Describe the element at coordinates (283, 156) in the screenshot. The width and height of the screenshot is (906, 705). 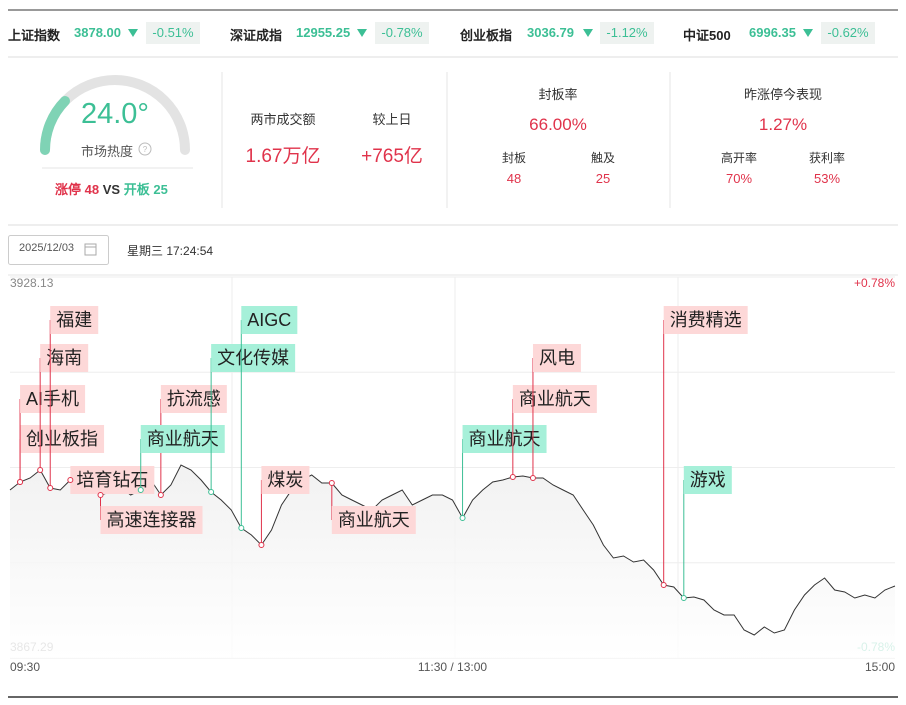
I see `stat-value: 1.67万亿` at that location.